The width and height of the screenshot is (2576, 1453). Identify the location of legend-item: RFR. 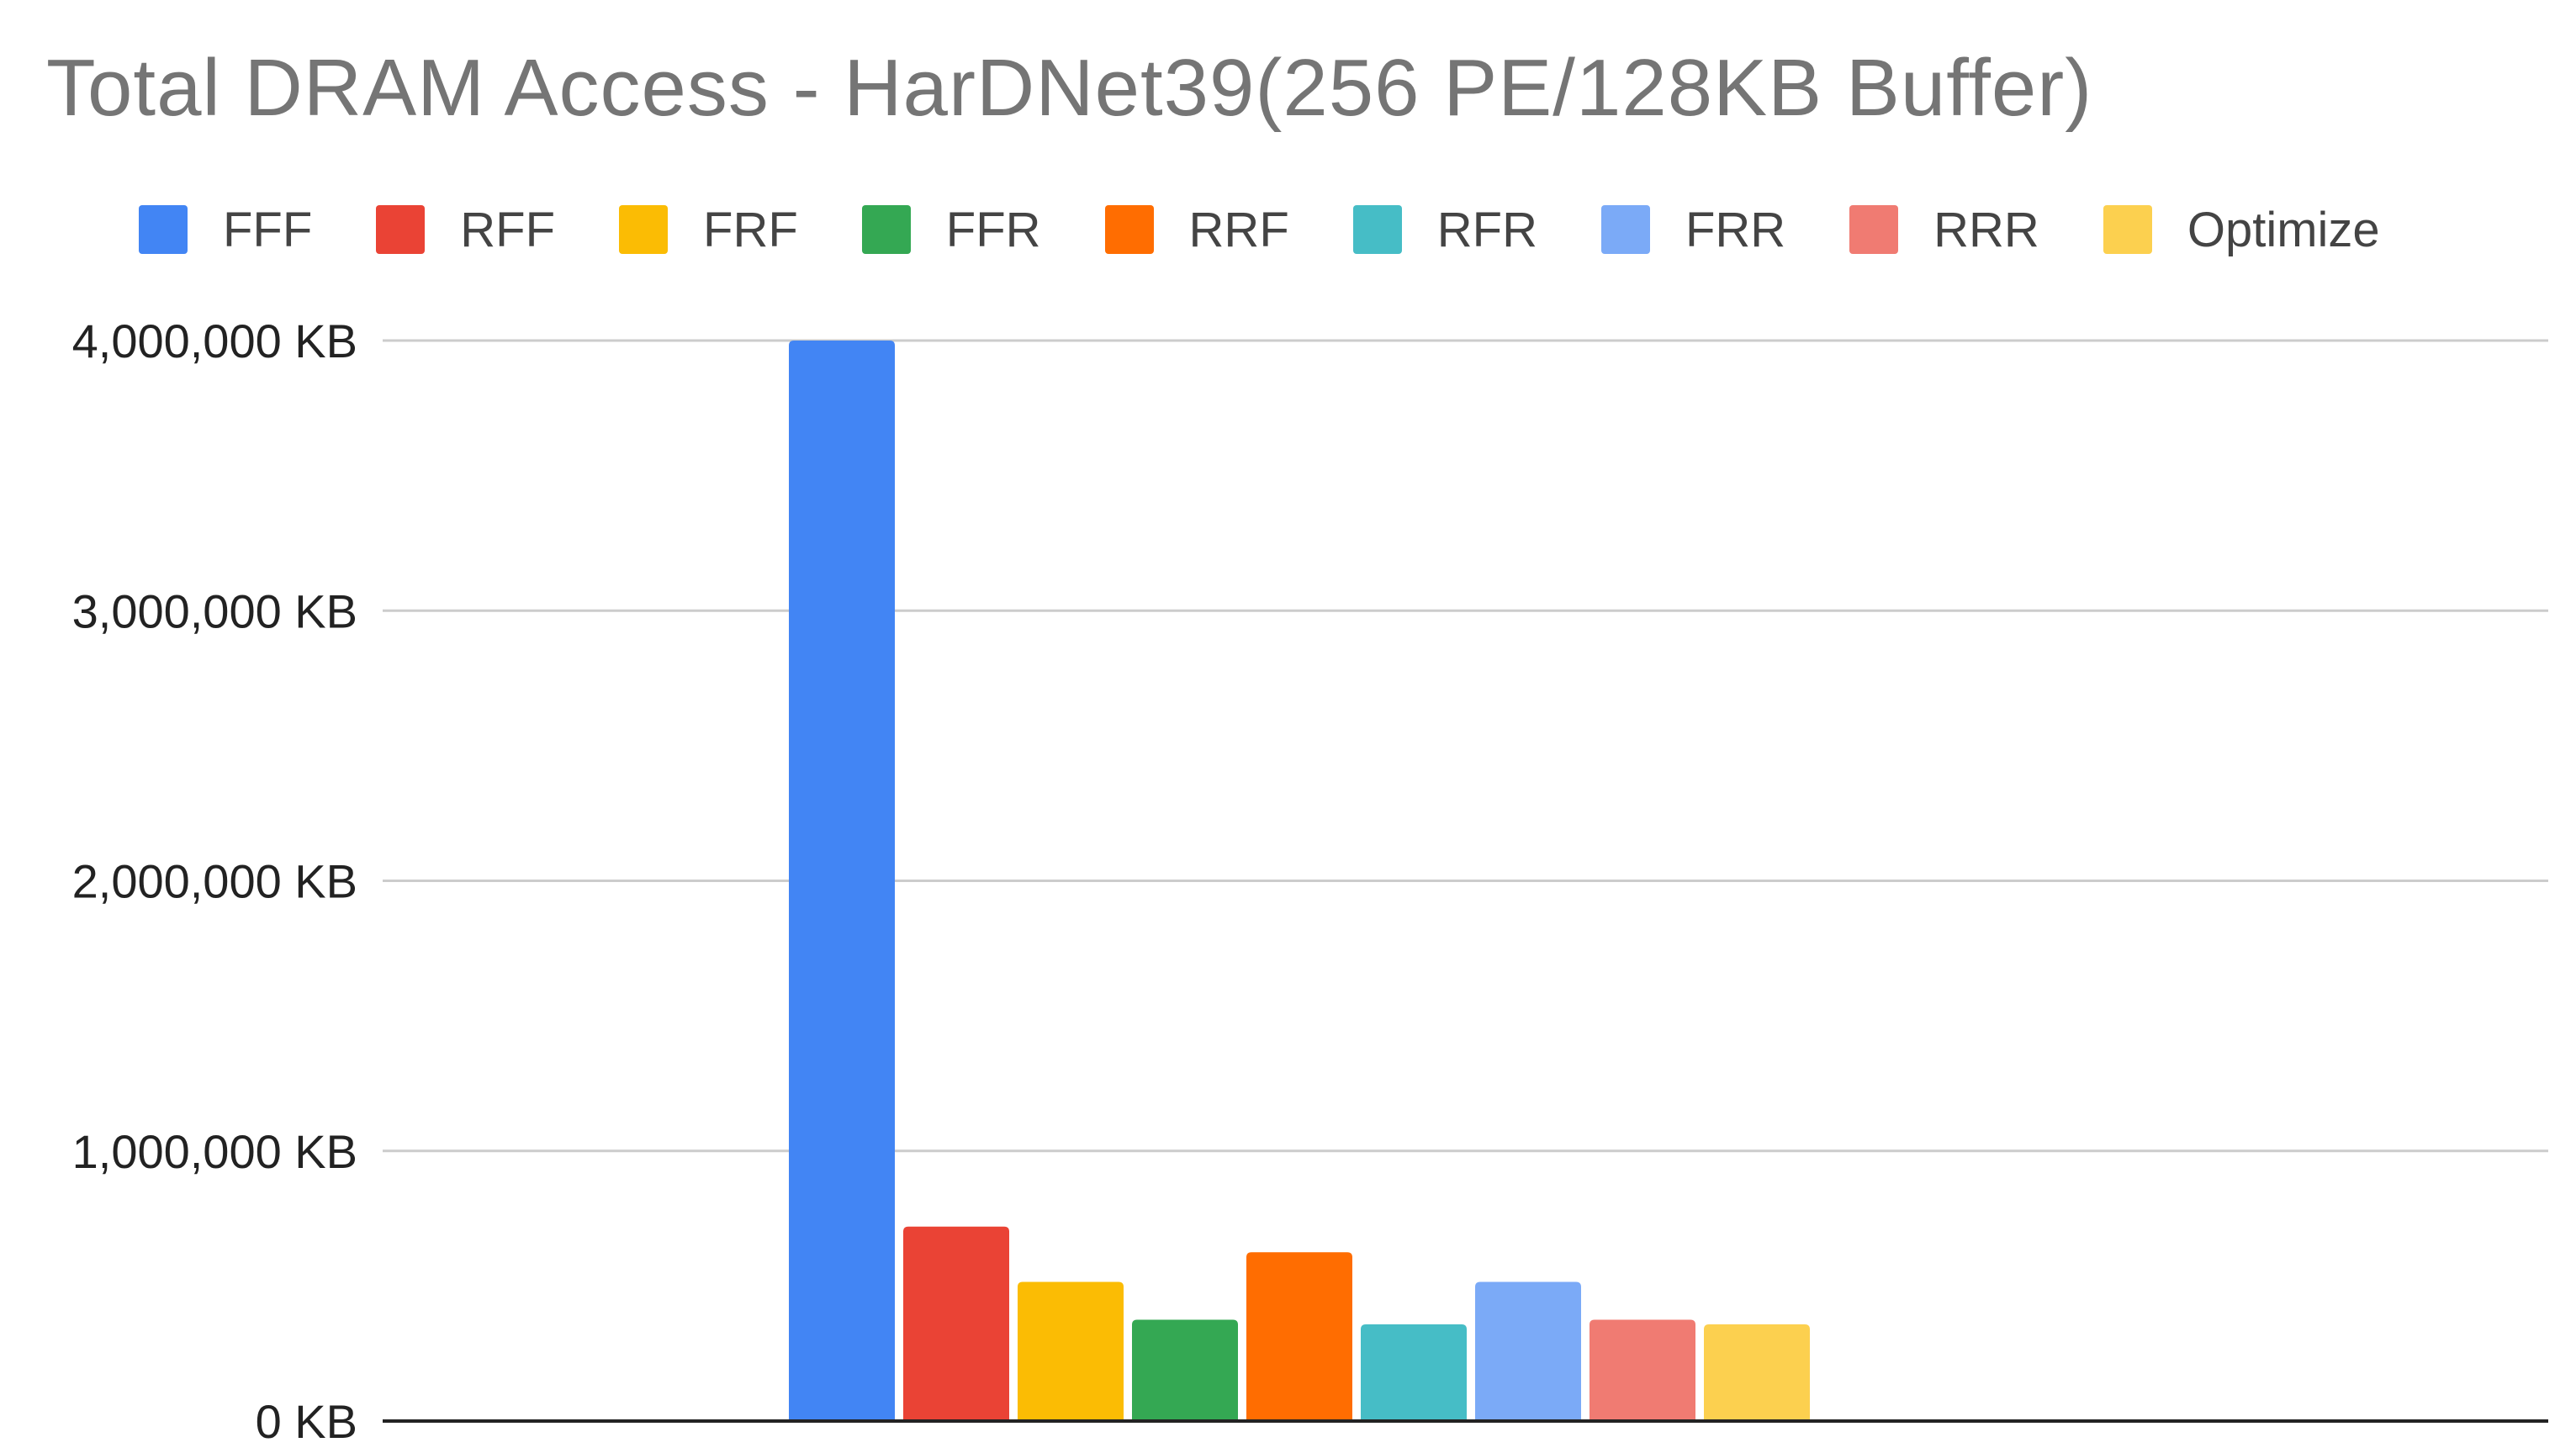
(1444, 230).